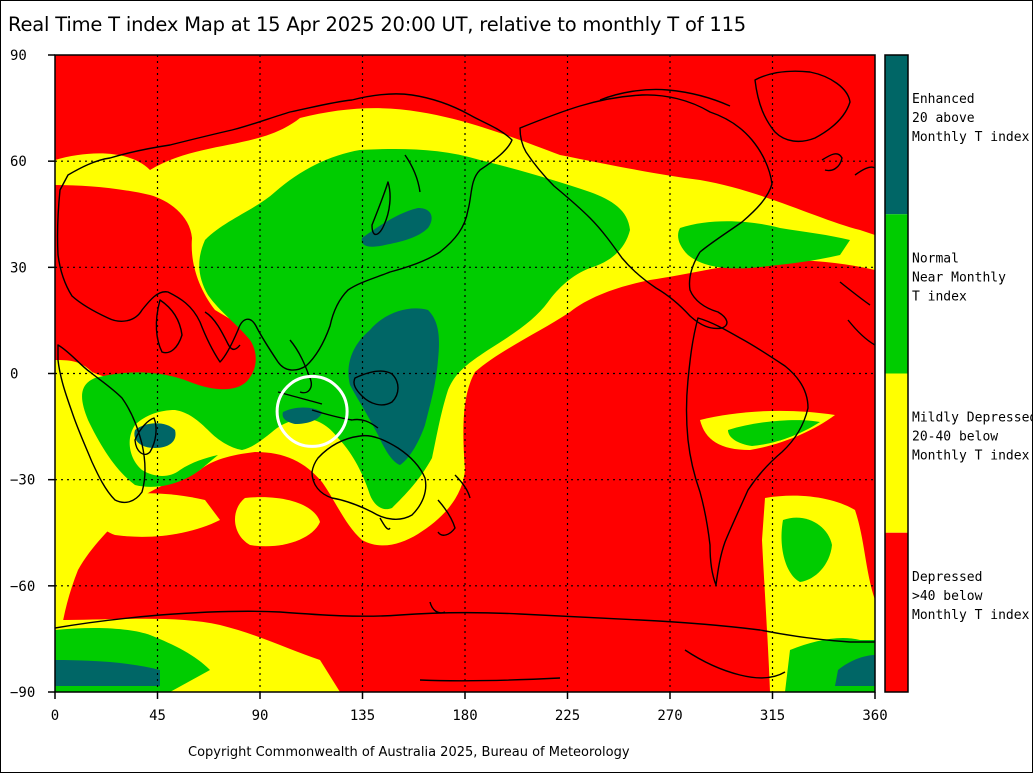  Describe the element at coordinates (22, 693) in the screenshot. I see `y-tick-label: −90` at that location.